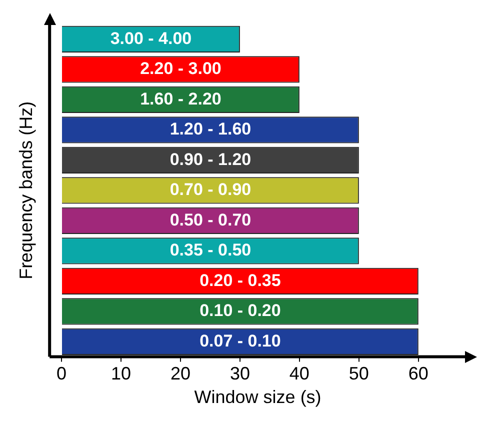 The height and width of the screenshot is (421, 488). What do you see at coordinates (151, 38) in the screenshot?
I see `y-tick-label: 3.00 - 4.00` at bounding box center [151, 38].